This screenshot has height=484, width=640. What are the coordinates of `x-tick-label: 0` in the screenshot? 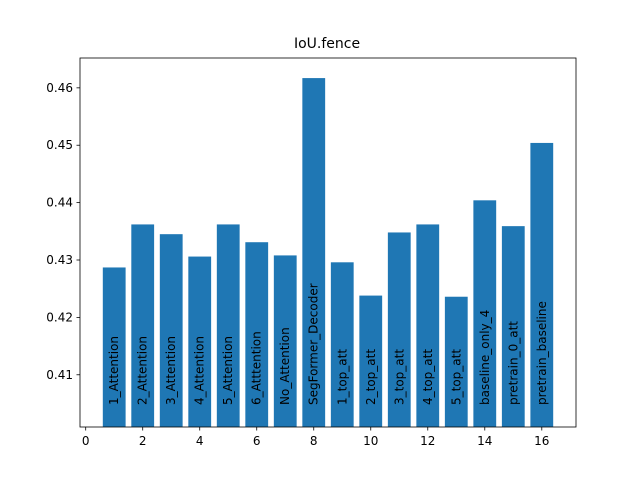 It's located at (86, 441).